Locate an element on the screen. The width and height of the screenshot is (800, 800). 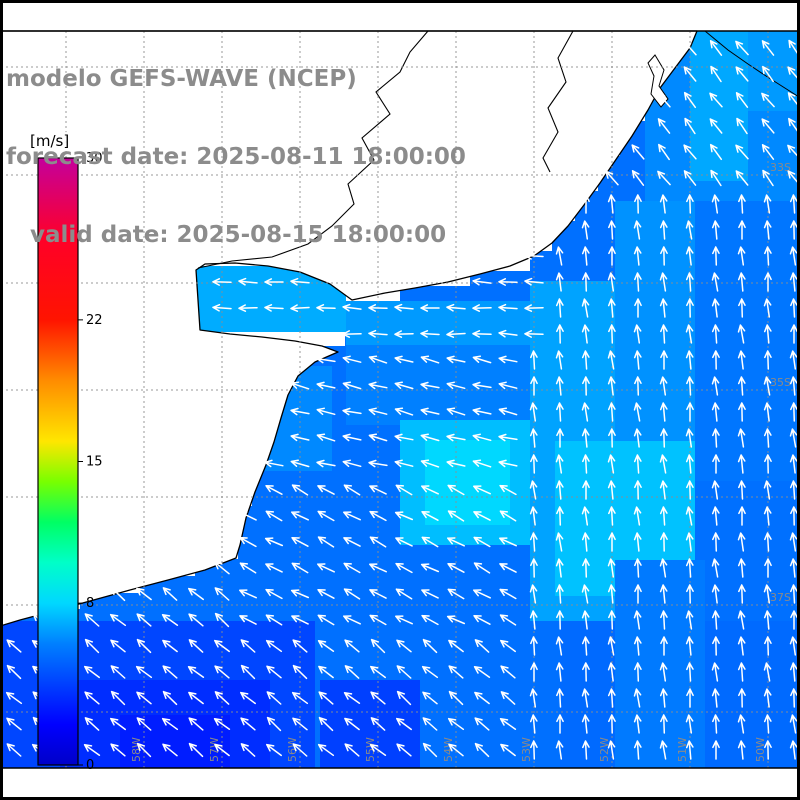
colorbar: 30 22 15 8 0 is located at coordinates (70, 462).